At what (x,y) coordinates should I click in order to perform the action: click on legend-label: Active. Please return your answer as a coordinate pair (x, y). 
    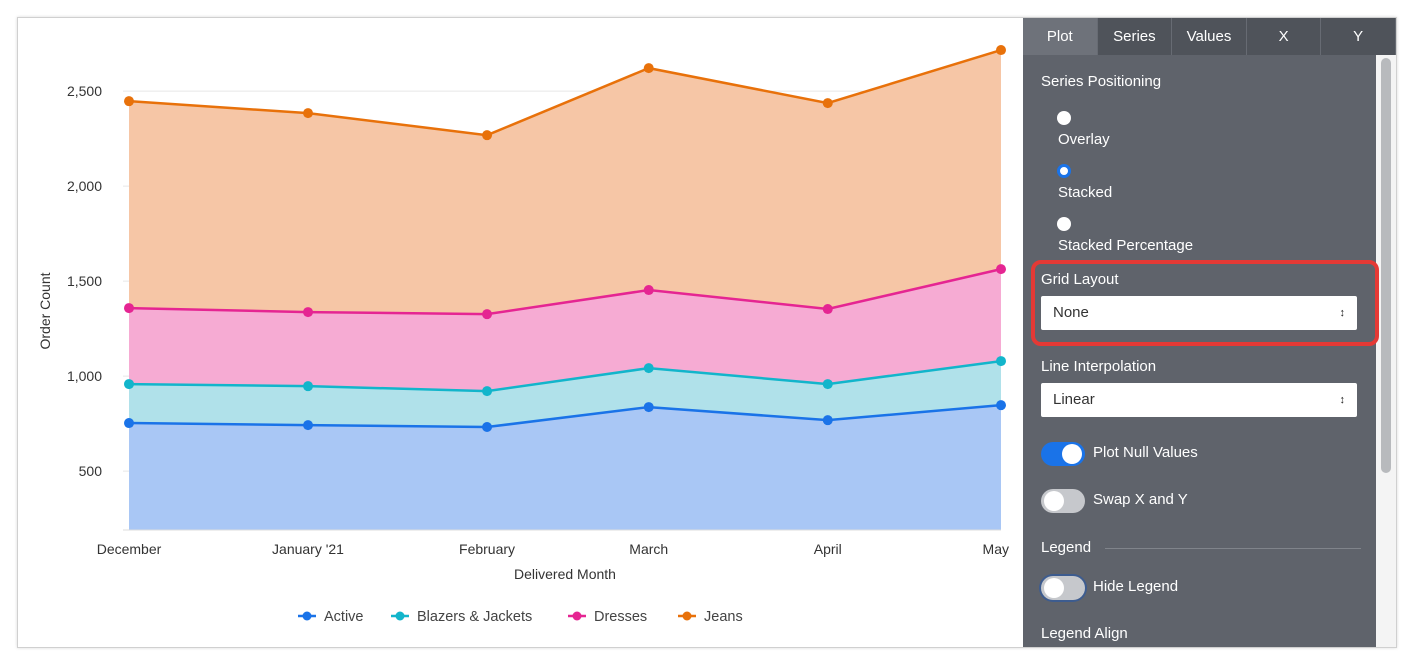
    Looking at the image, I should click on (344, 617).